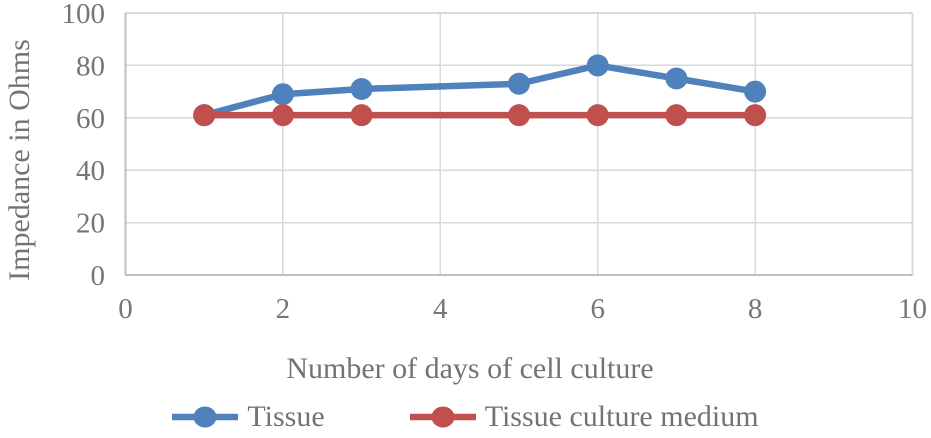  What do you see at coordinates (755, 309) in the screenshot?
I see `x-tick-label: 8` at bounding box center [755, 309].